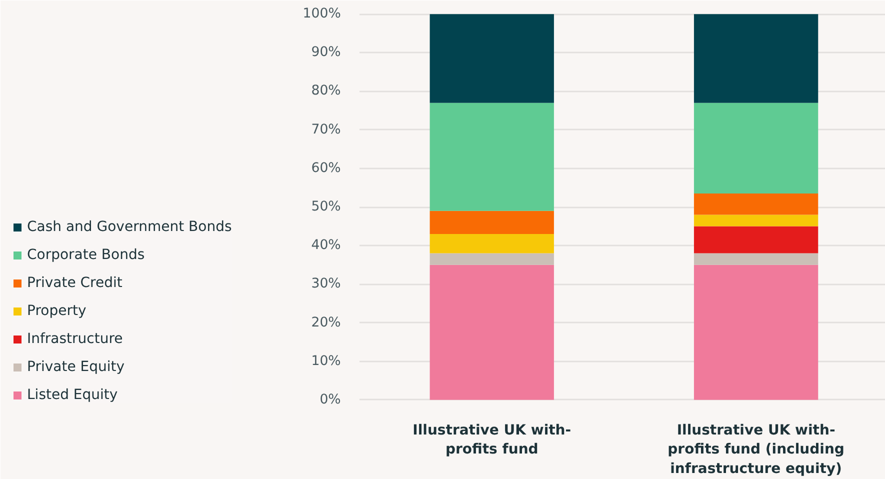 This screenshot has width=885, height=479. Describe the element at coordinates (330, 400) in the screenshot. I see `y-tick-label: 0%` at that location.